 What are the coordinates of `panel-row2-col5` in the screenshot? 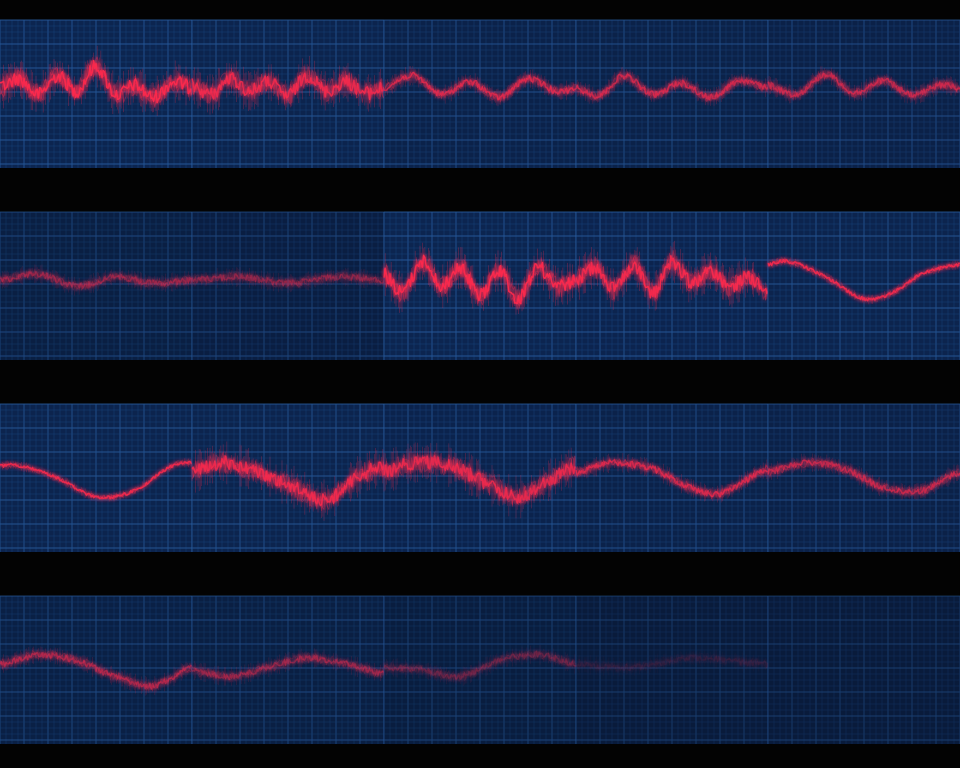 It's located at (863, 285).